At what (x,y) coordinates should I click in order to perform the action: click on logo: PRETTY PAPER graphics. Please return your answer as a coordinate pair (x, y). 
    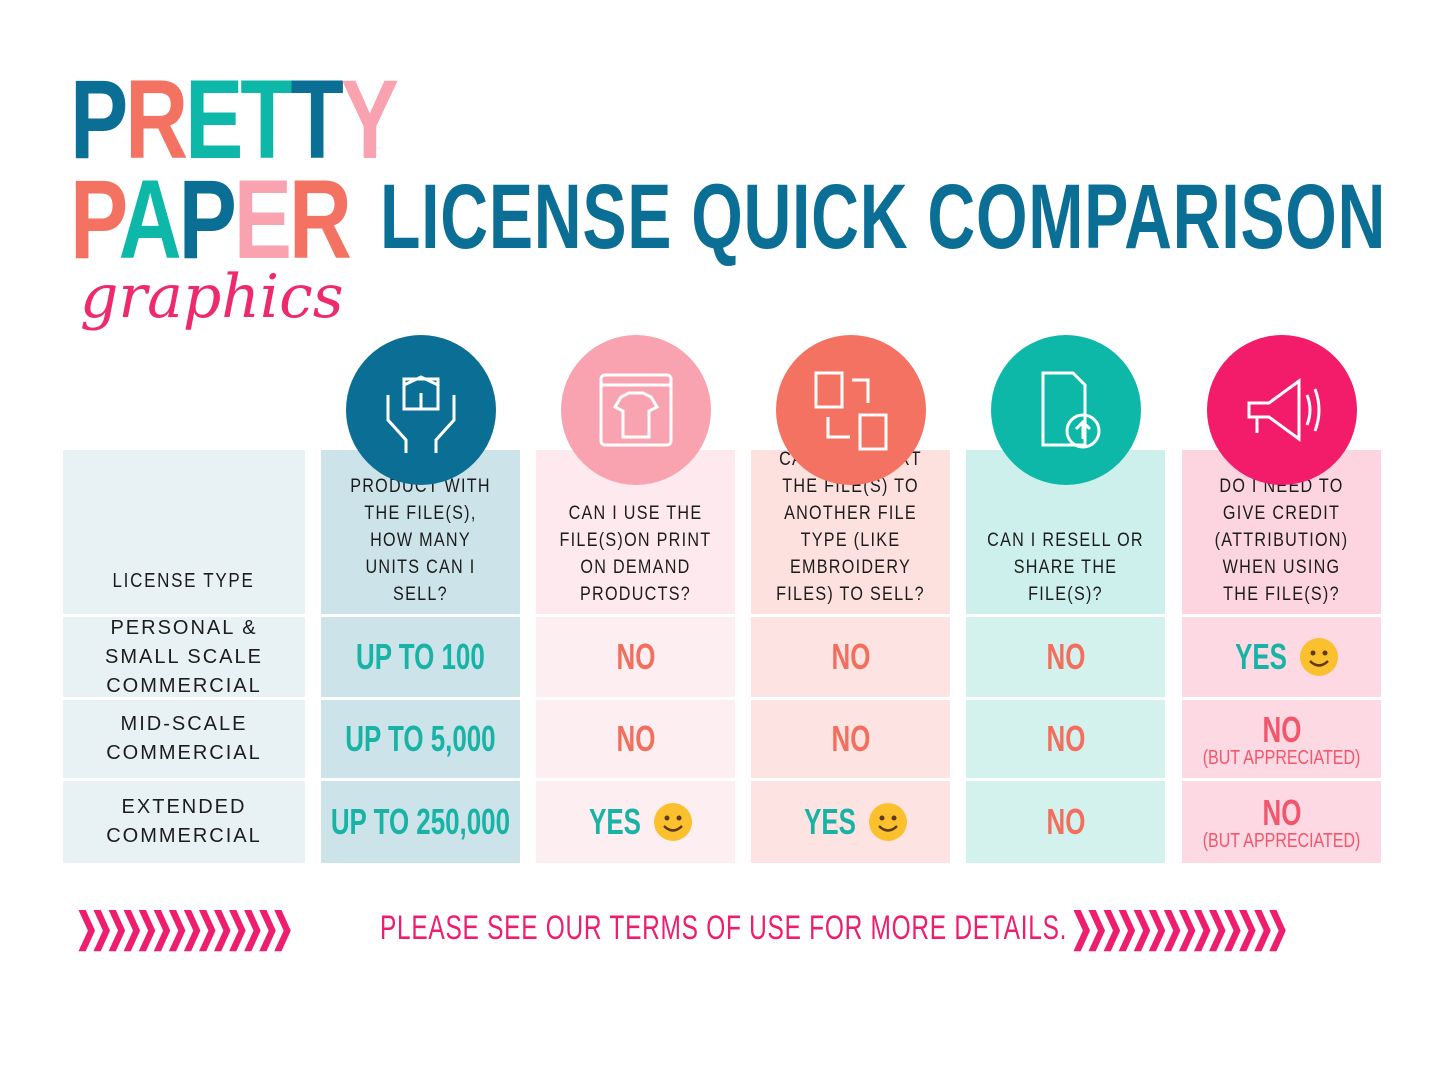
    Looking at the image, I should click on (234, 198).